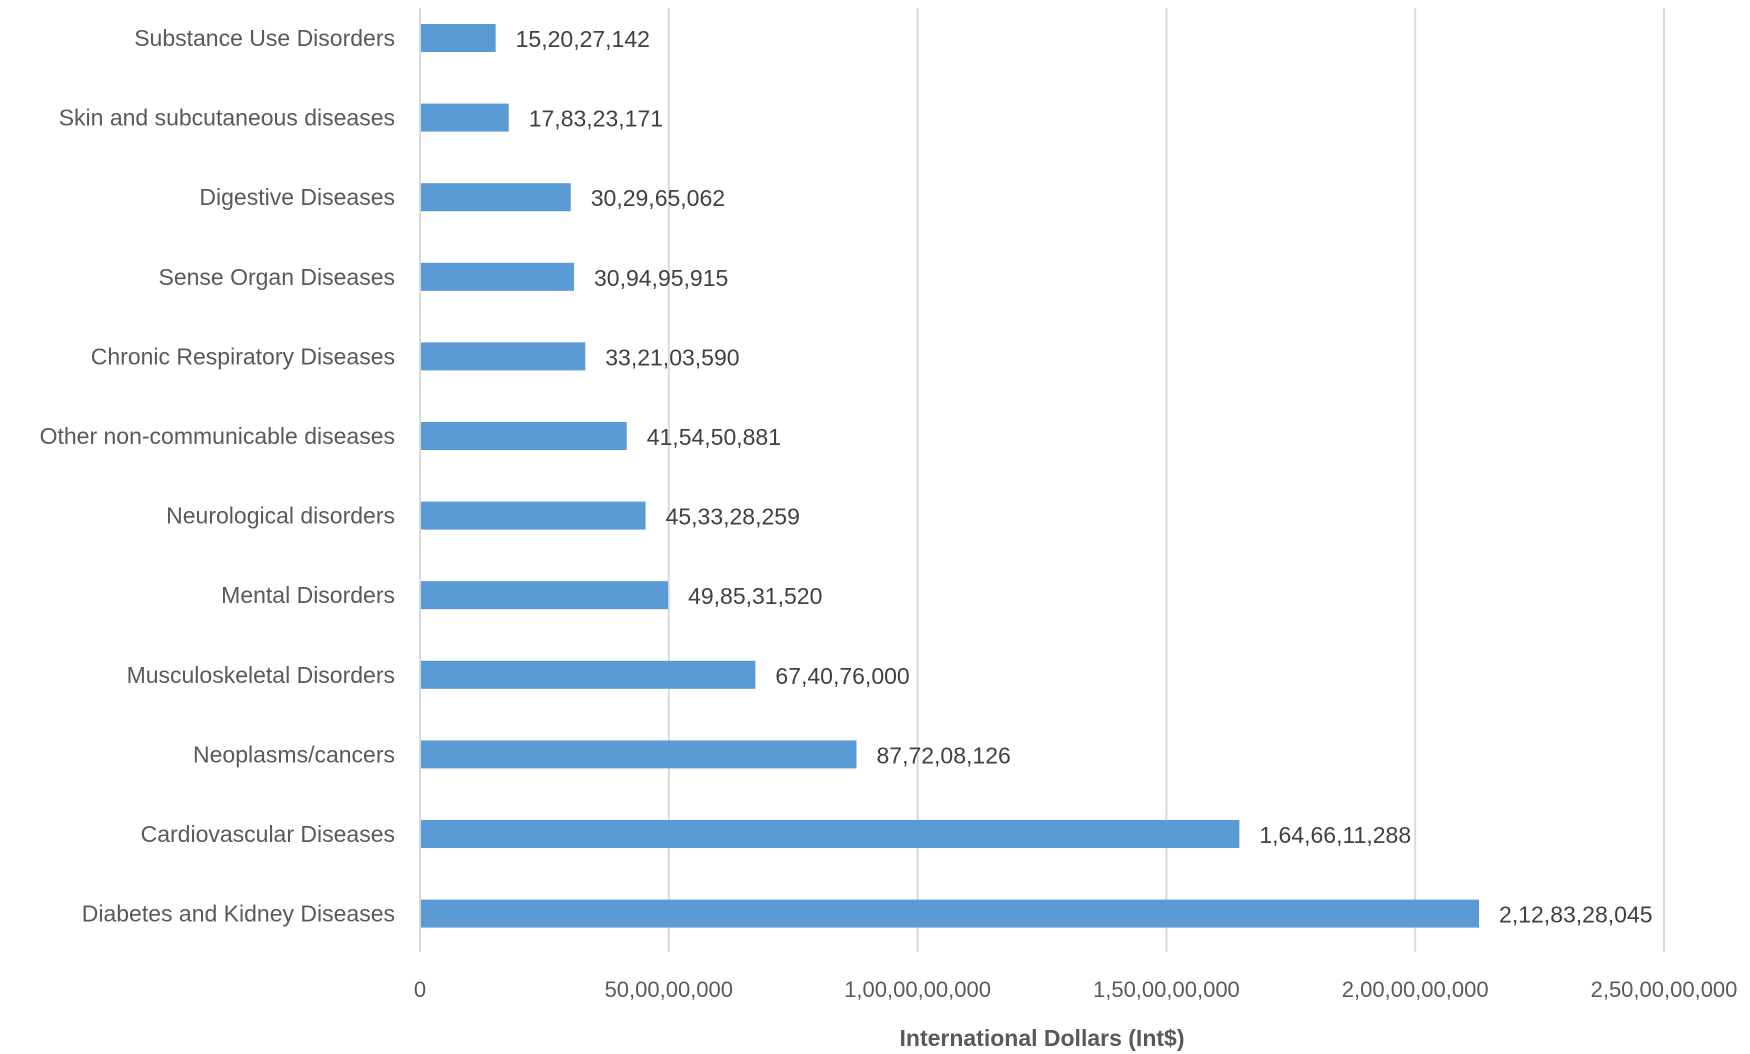 This screenshot has height=1054, width=1750. What do you see at coordinates (308, 595) in the screenshot?
I see `category-label: Mental Disorders` at bounding box center [308, 595].